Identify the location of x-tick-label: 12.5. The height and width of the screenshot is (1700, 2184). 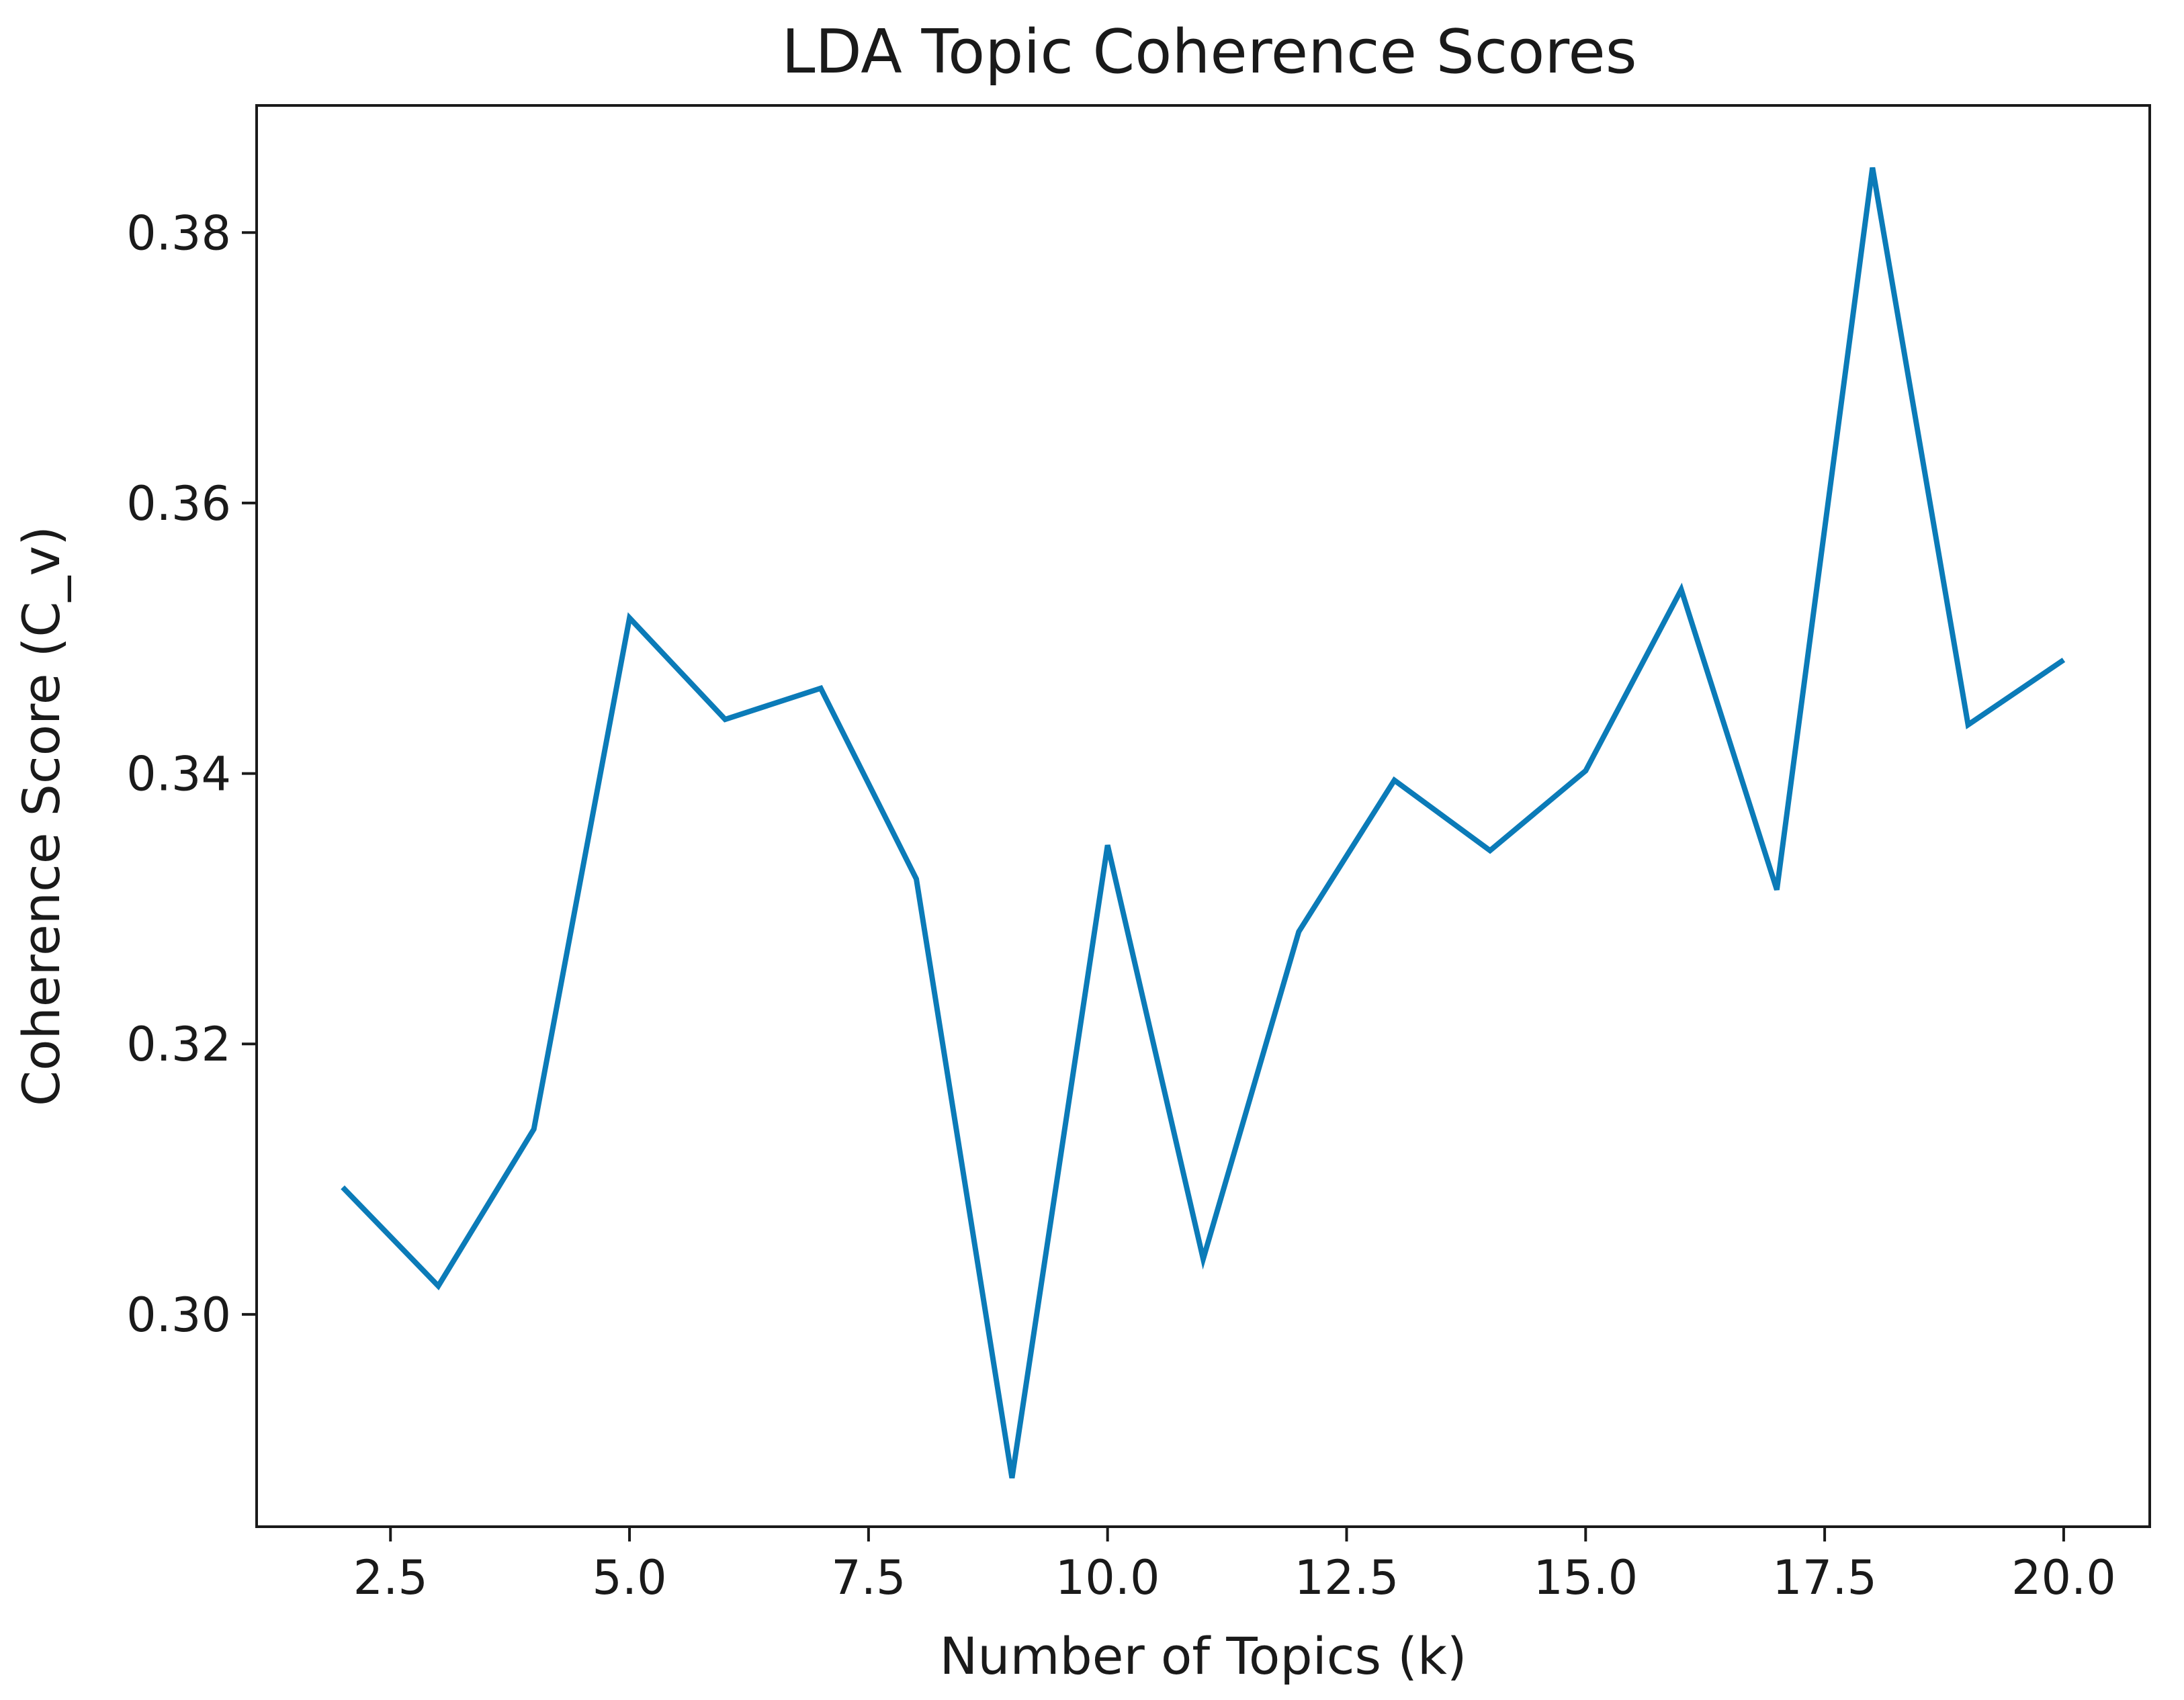
(1347, 1577).